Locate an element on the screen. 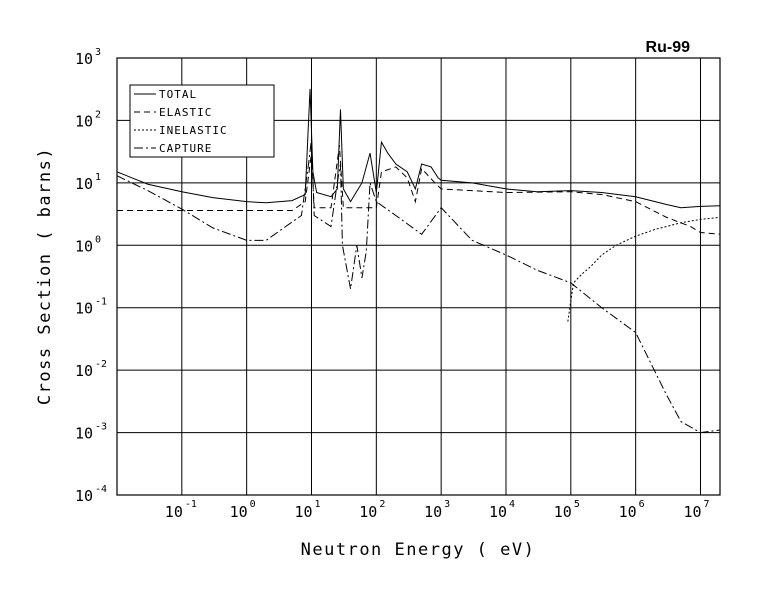 The image size is (780, 590). x-tick-exponent: 2 is located at coordinates (382, 504).